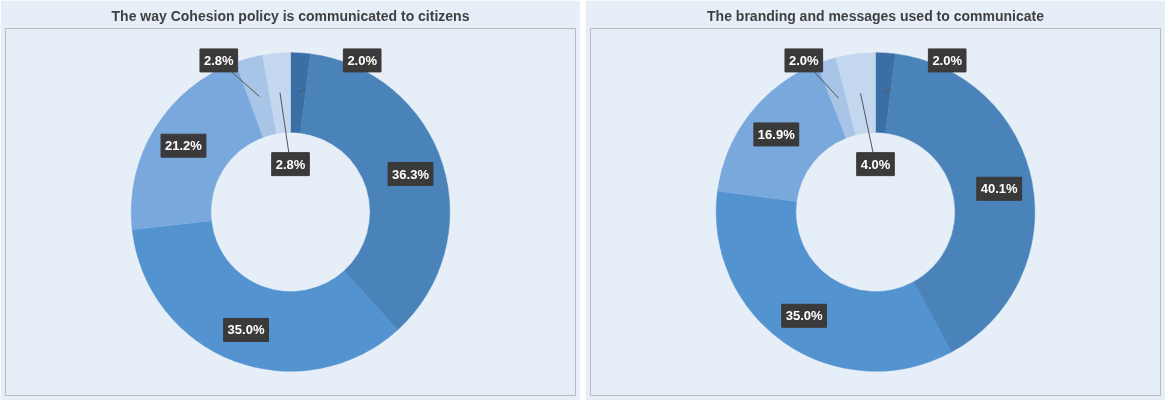  I want to click on data-label: 40.1%, so click(999, 189).